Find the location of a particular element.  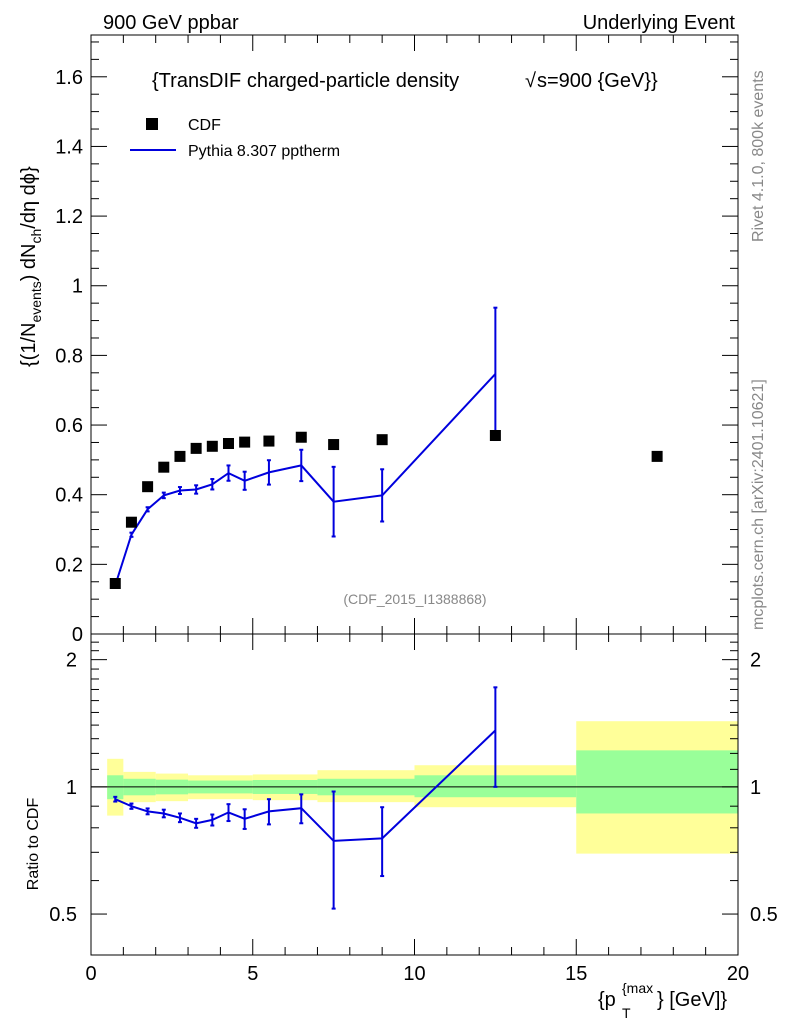

main-ytick-label: 1 is located at coordinates (77, 287).